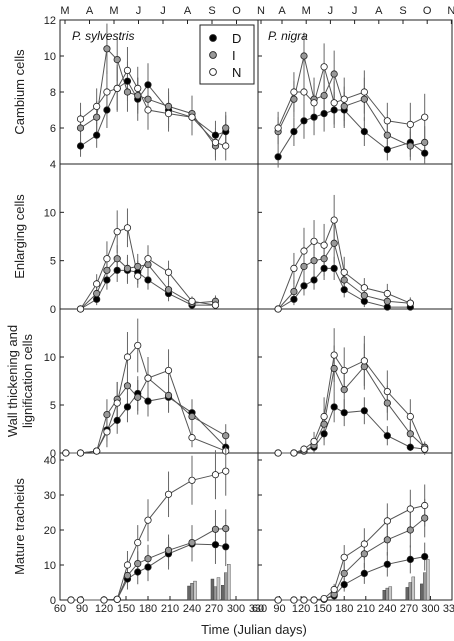 The width and height of the screenshot is (454, 641). I want to click on y-tick-label: 30, so click(50, 496).